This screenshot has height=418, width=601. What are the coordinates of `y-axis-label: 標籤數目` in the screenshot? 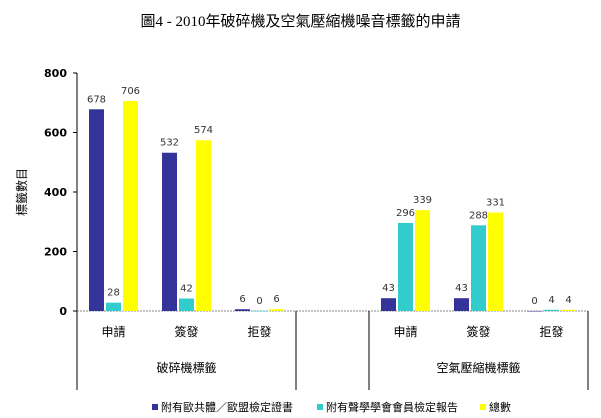 It's located at (21, 192).